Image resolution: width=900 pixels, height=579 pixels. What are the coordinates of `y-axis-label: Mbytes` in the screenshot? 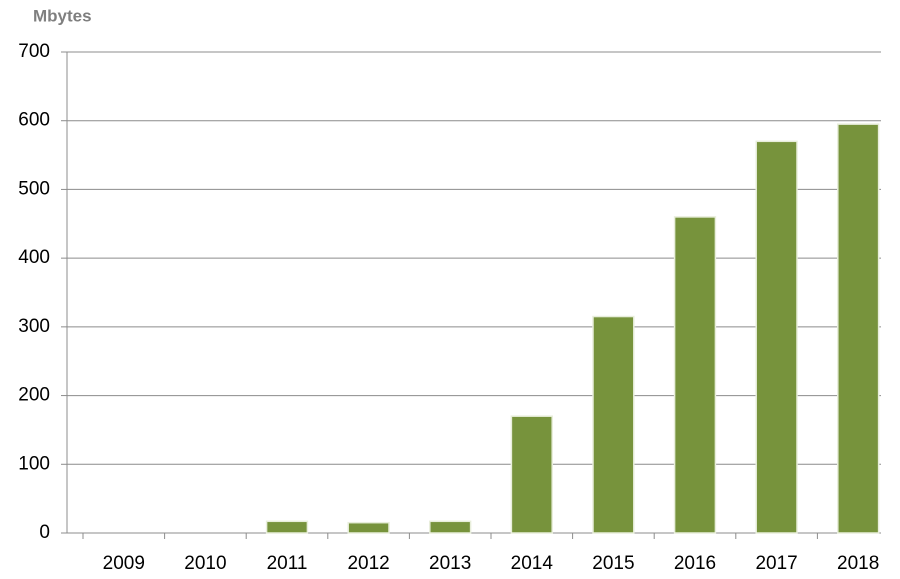 It's located at (62, 15).